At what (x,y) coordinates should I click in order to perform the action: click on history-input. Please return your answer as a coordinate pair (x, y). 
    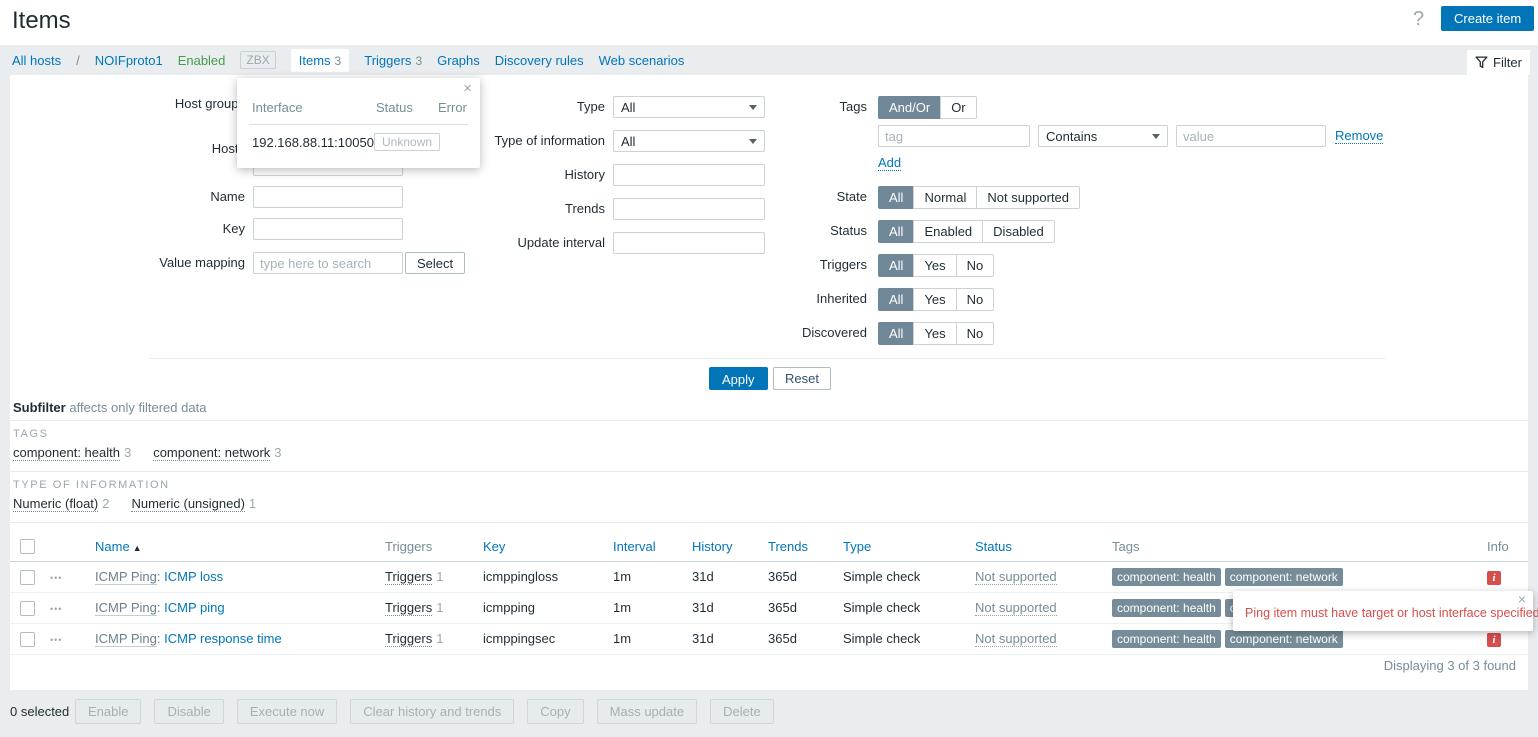
    Looking at the image, I should click on (689, 175).